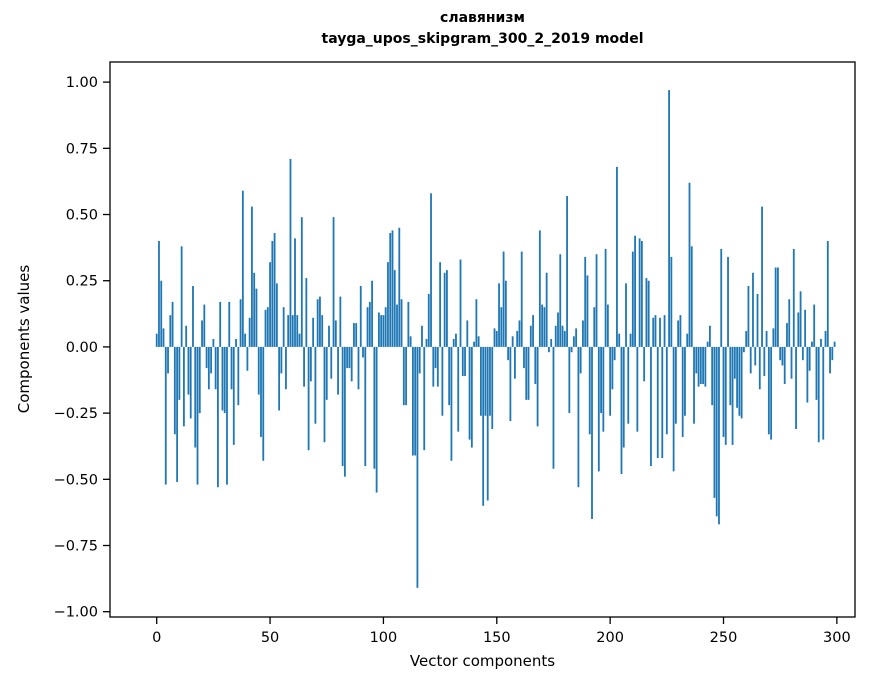 Image resolution: width=880 pixels, height=696 pixels. I want to click on chart-title: славянизм, so click(482, 18).